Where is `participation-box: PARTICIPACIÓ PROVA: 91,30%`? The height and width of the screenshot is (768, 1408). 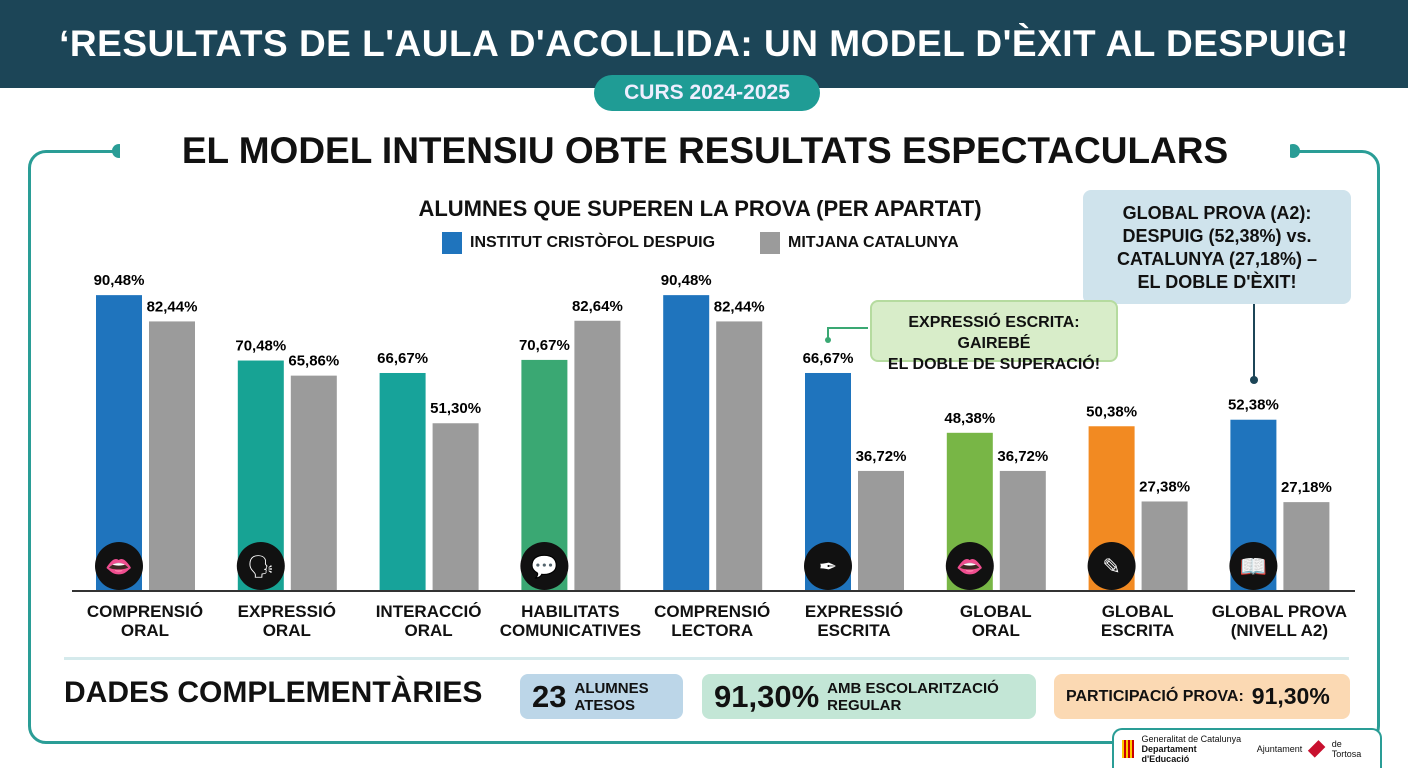 participation-box: PARTICIPACIÓ PROVA: 91,30% is located at coordinates (1202, 696).